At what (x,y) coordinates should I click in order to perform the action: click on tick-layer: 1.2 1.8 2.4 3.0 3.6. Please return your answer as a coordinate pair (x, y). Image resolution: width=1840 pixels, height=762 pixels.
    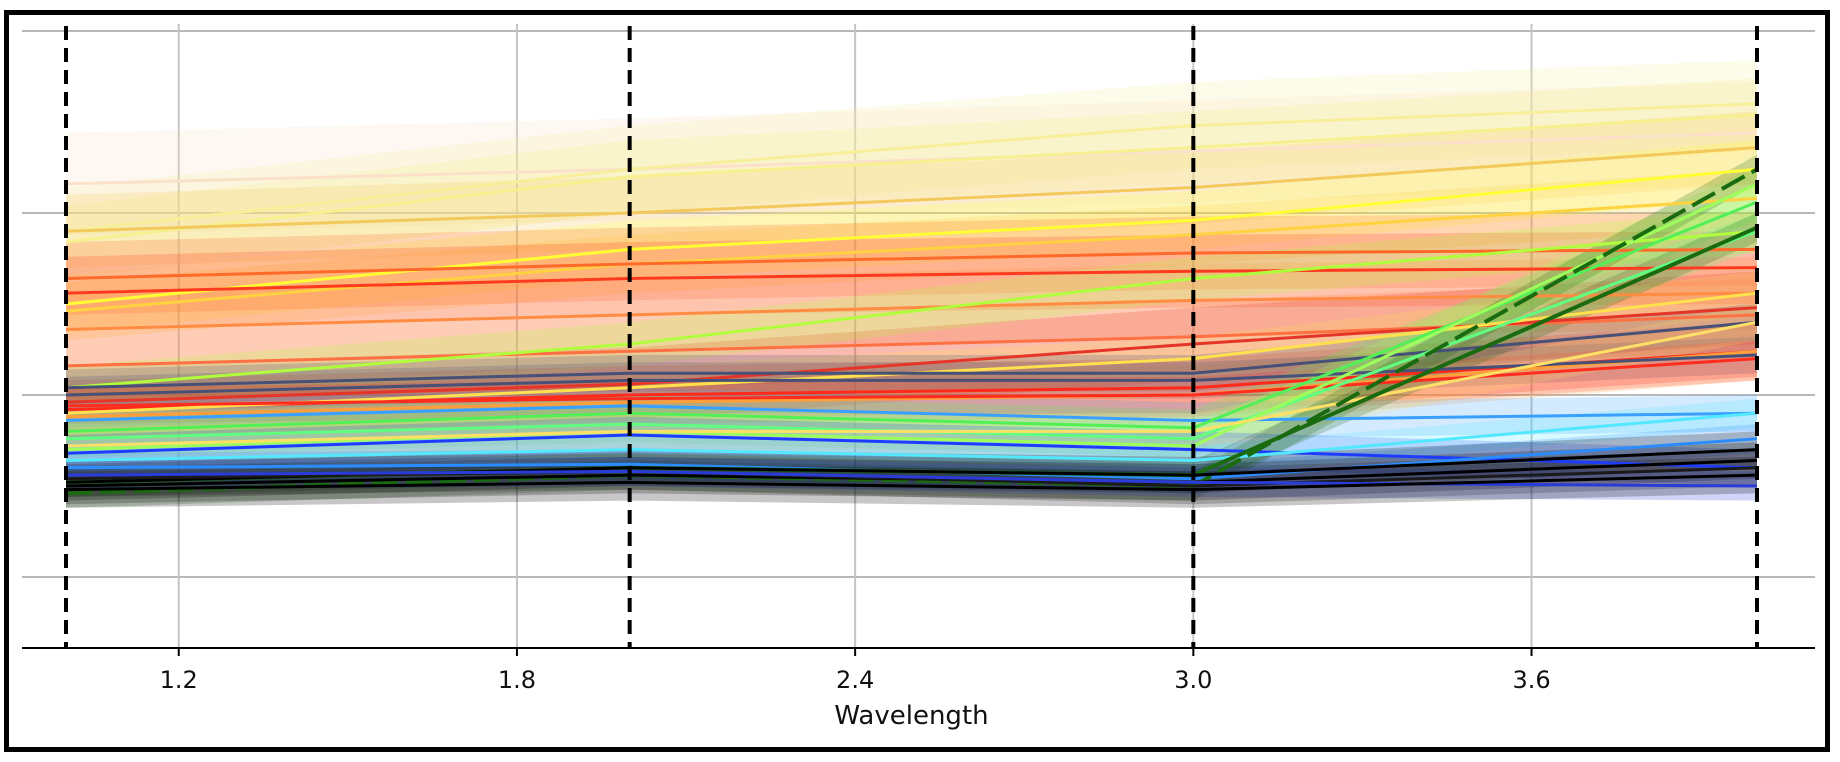
    Looking at the image, I should click on (855, 671).